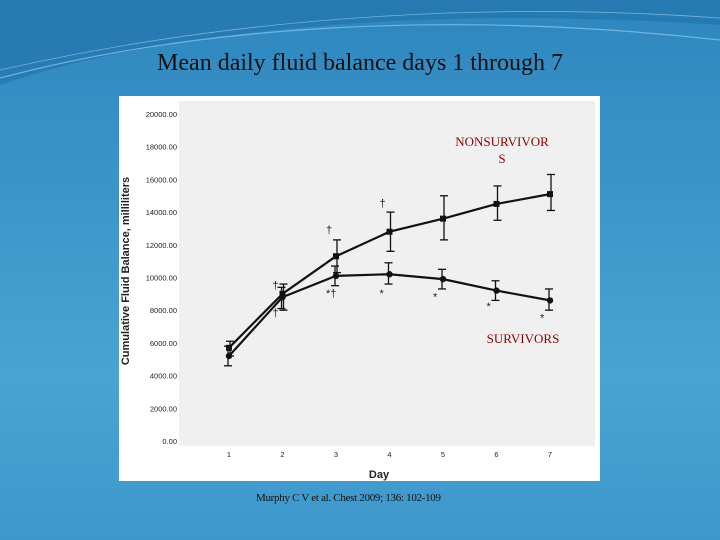  What do you see at coordinates (331, 294) in the screenshot?
I see `significance-marker: *†` at bounding box center [331, 294].